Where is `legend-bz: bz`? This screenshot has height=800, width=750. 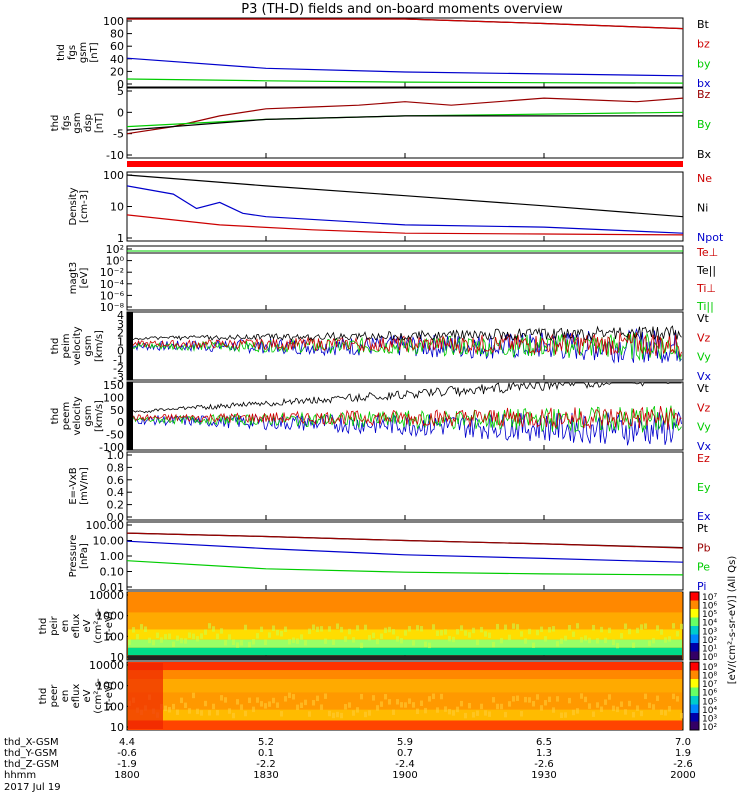
legend-bz: bz is located at coordinates (703, 44).